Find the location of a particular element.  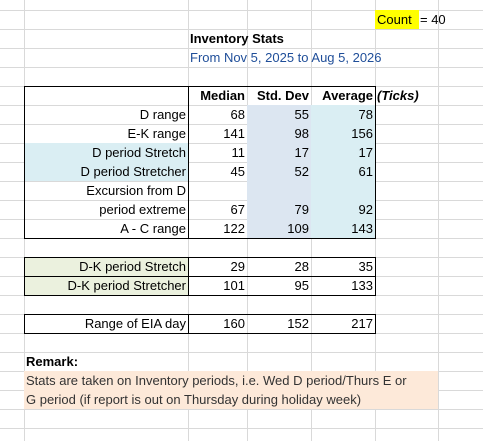

value-cell: 68 is located at coordinates (237, 114).